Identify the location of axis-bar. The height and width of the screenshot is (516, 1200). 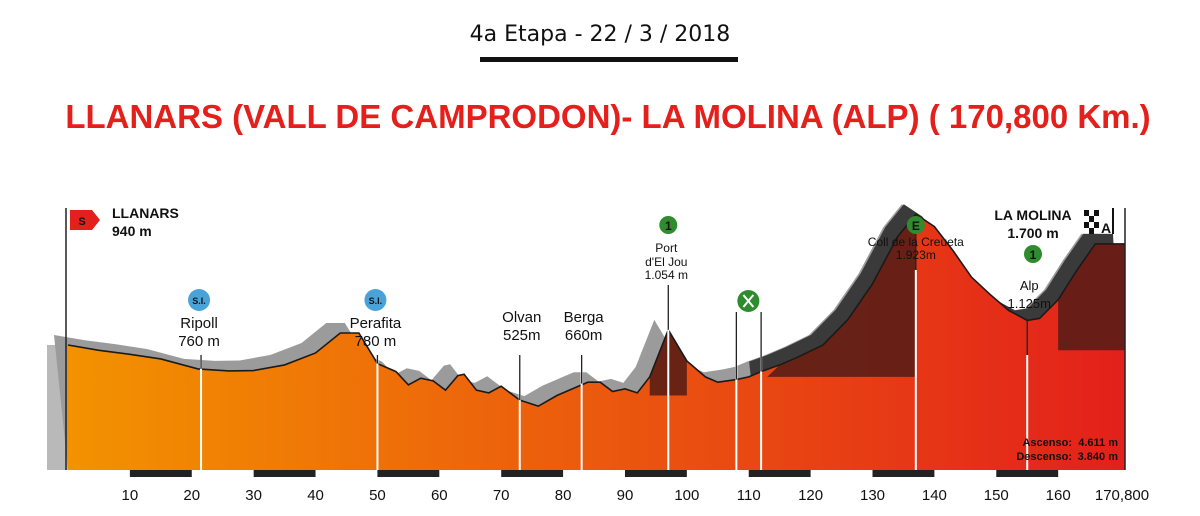
(596, 474).